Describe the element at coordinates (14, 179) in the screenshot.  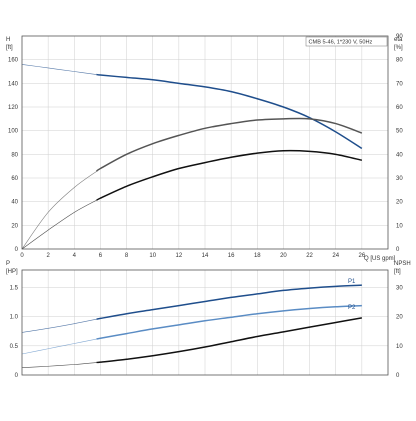
I see `top-ytick-left-3: 60` at that location.